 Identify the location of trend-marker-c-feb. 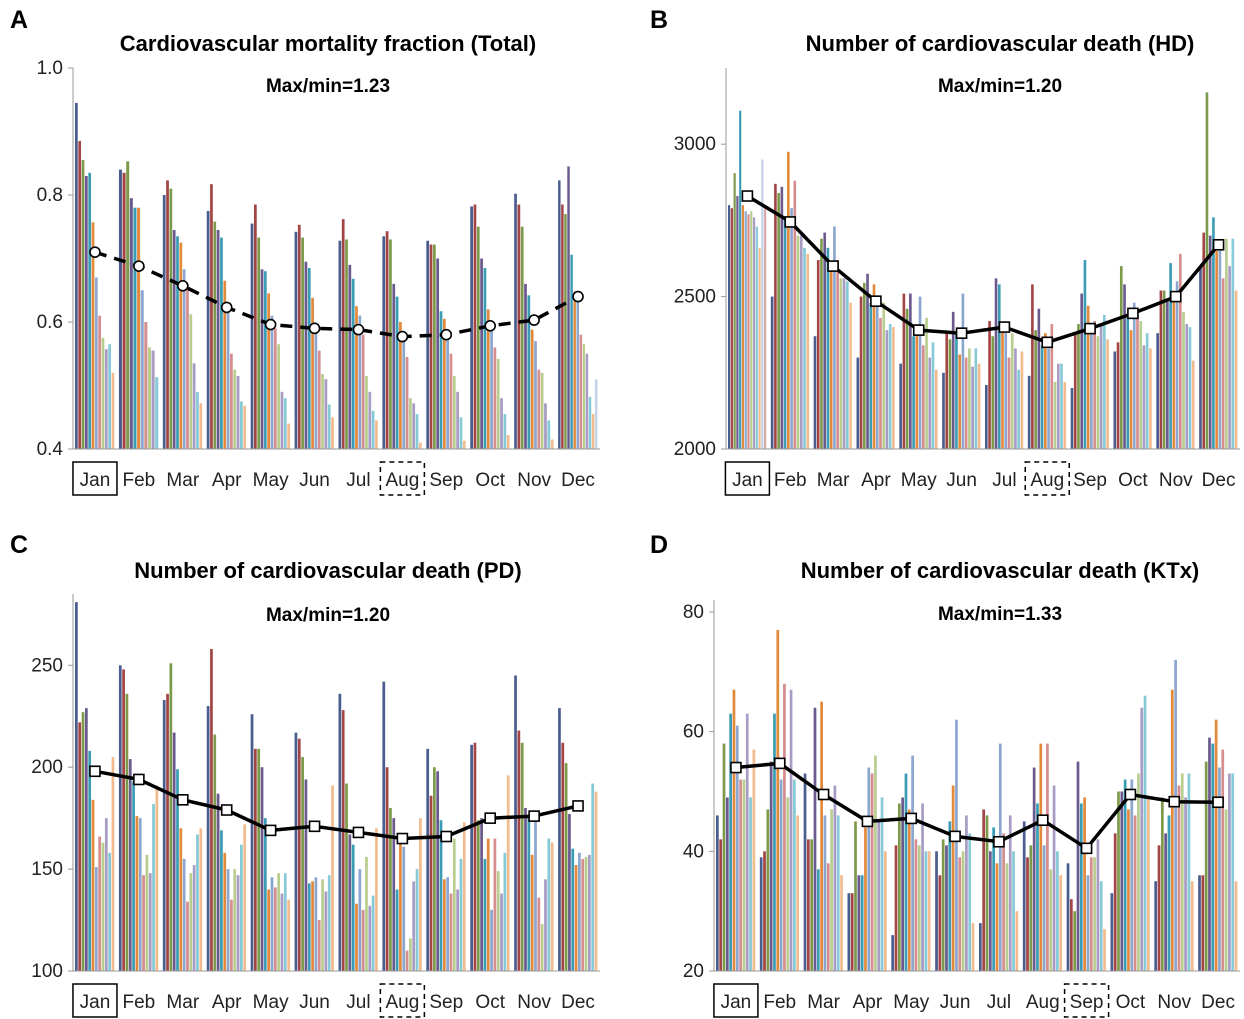
(139, 779).